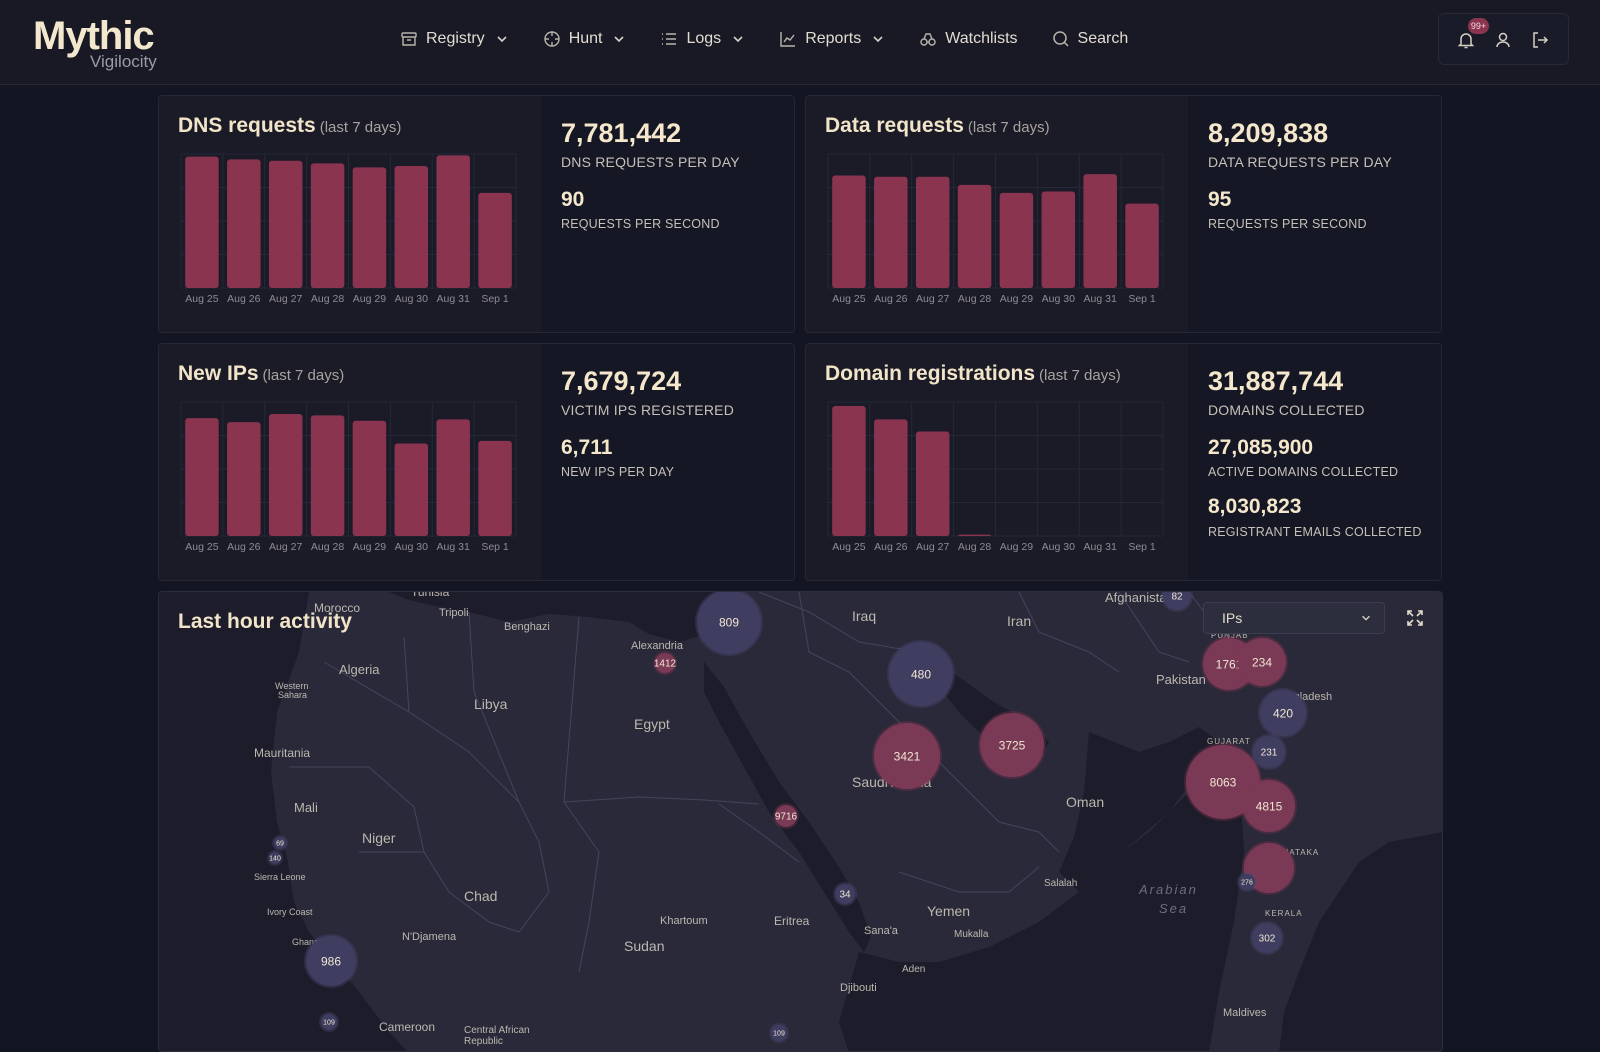 This screenshot has height=1052, width=1600. I want to click on nav-registry: Registry, so click(454, 39).